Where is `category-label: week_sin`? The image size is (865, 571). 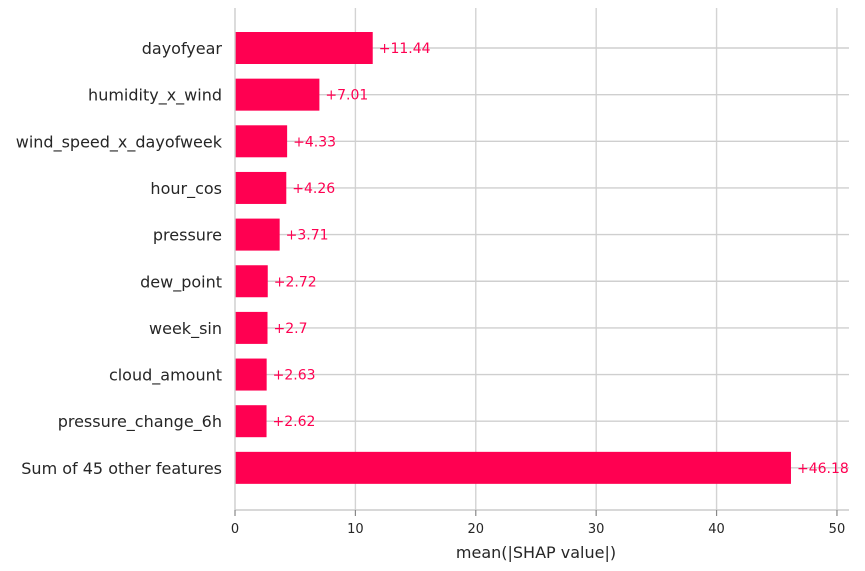
category-label: week_sin is located at coordinates (185, 329).